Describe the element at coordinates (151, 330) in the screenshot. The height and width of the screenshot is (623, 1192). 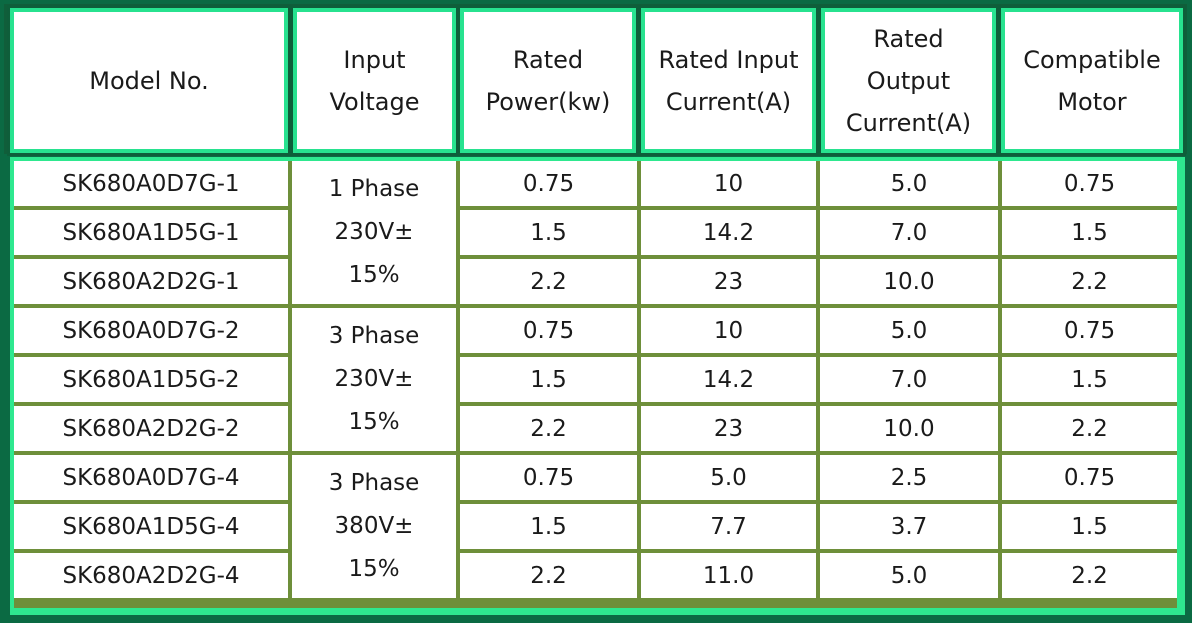
I see `model-no-cell: SK680A0D7G-2` at that location.